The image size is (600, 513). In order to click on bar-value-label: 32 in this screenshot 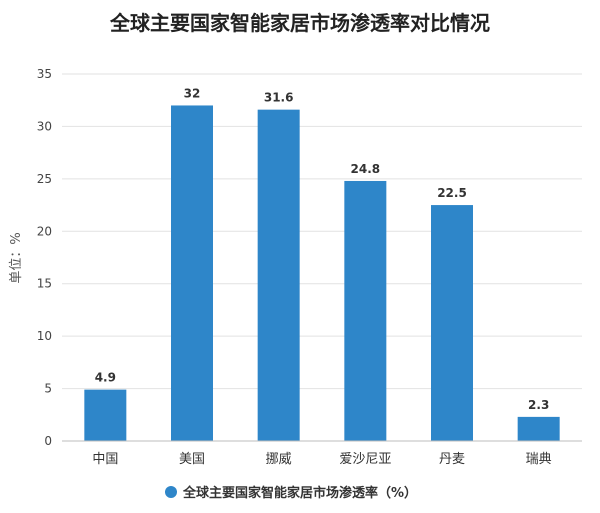, I will do `click(192, 93)`.